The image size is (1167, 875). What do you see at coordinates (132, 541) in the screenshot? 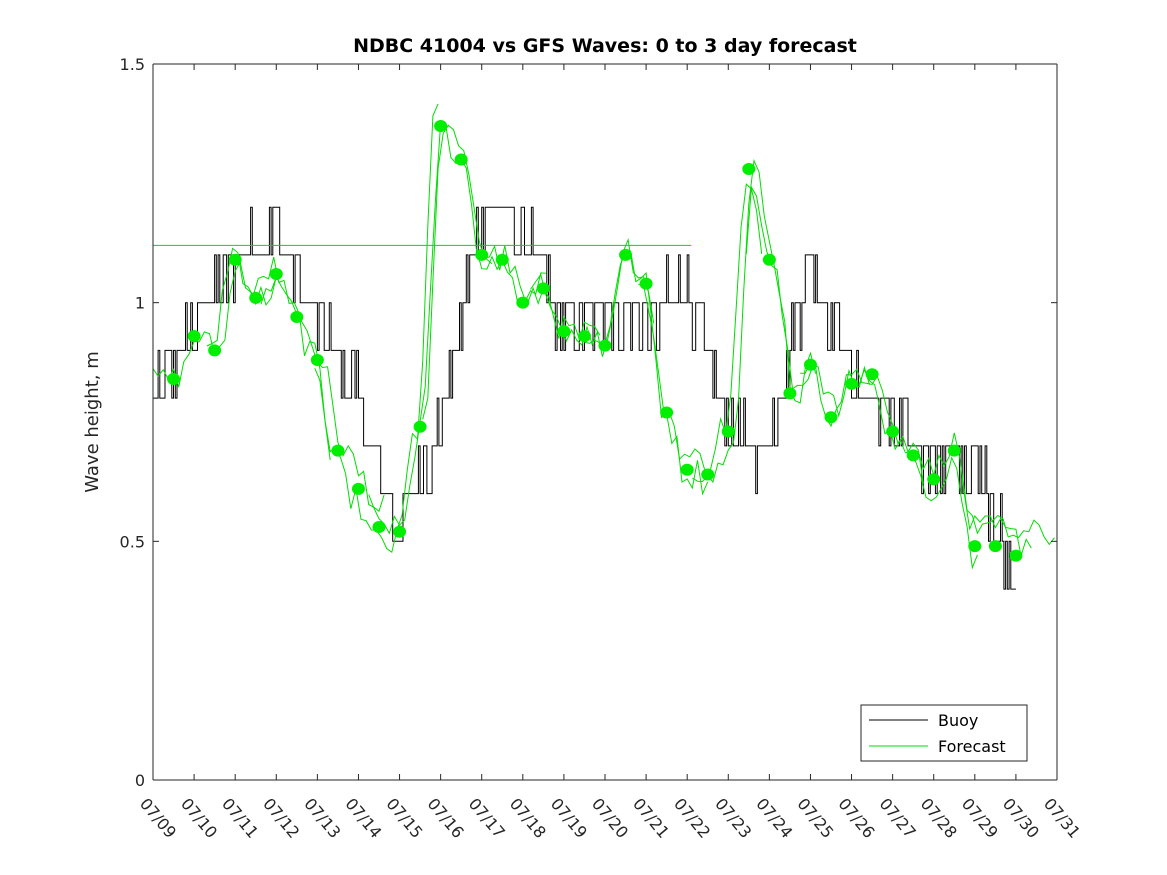
I see `y-tick-label: 0.5` at bounding box center [132, 541].